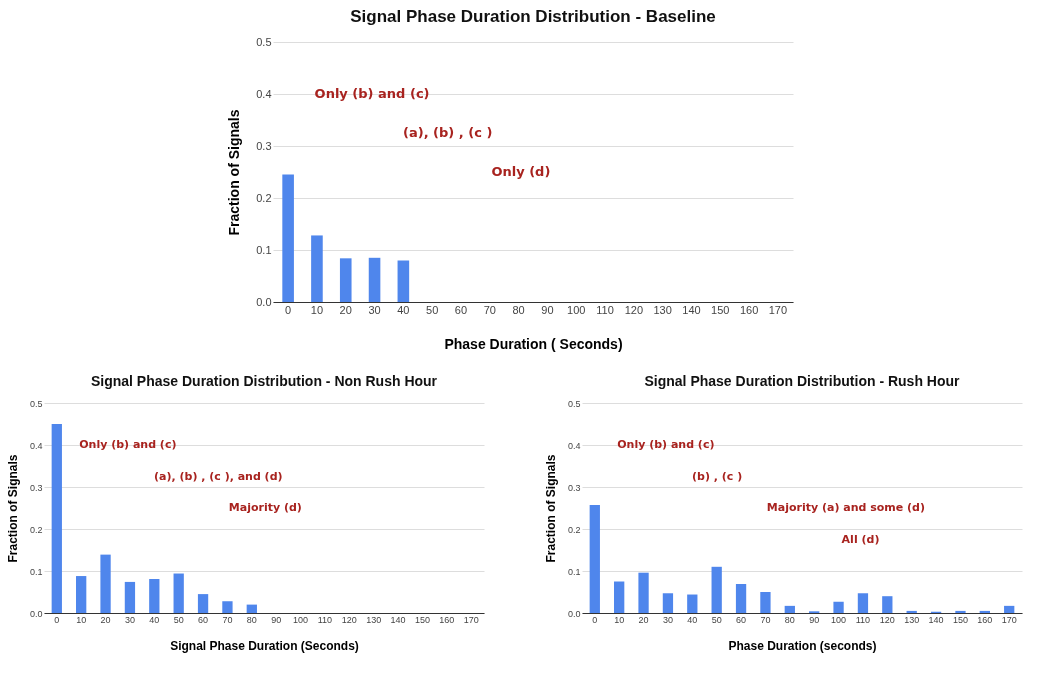 This screenshot has width=1047, height=689. What do you see at coordinates (265, 507) in the screenshot?
I see `annotation: Majority (d)` at bounding box center [265, 507].